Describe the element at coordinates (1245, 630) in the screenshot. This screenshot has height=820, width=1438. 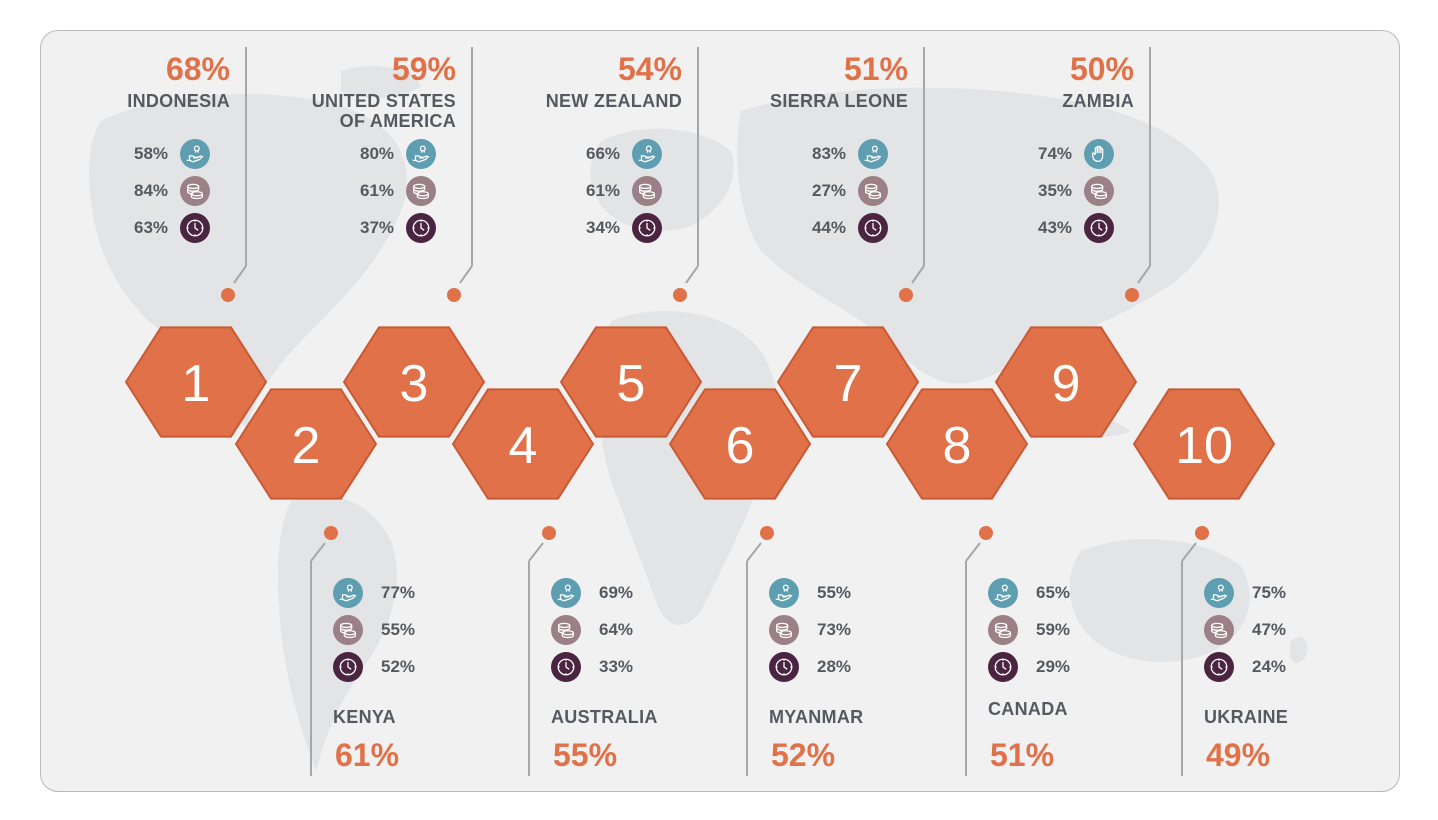
I see `stat-row: 47%` at that location.